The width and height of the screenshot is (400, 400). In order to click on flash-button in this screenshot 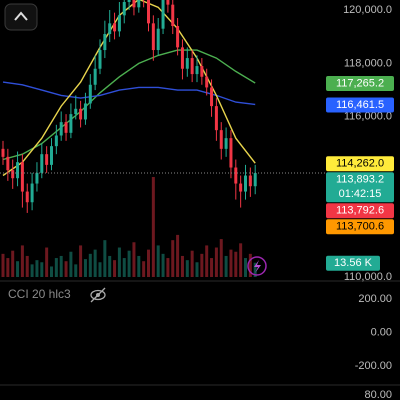, I will do `click(257, 266)`.